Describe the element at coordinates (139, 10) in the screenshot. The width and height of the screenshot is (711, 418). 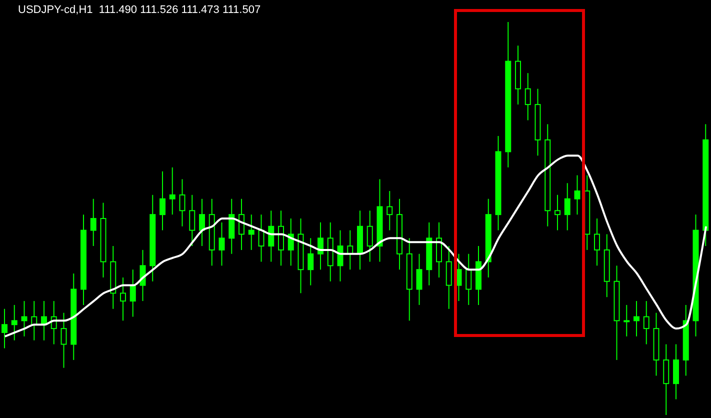
I see `chart-title: USDJPY-cd,H1 111.490 111.526 111.473 111.507` at that location.